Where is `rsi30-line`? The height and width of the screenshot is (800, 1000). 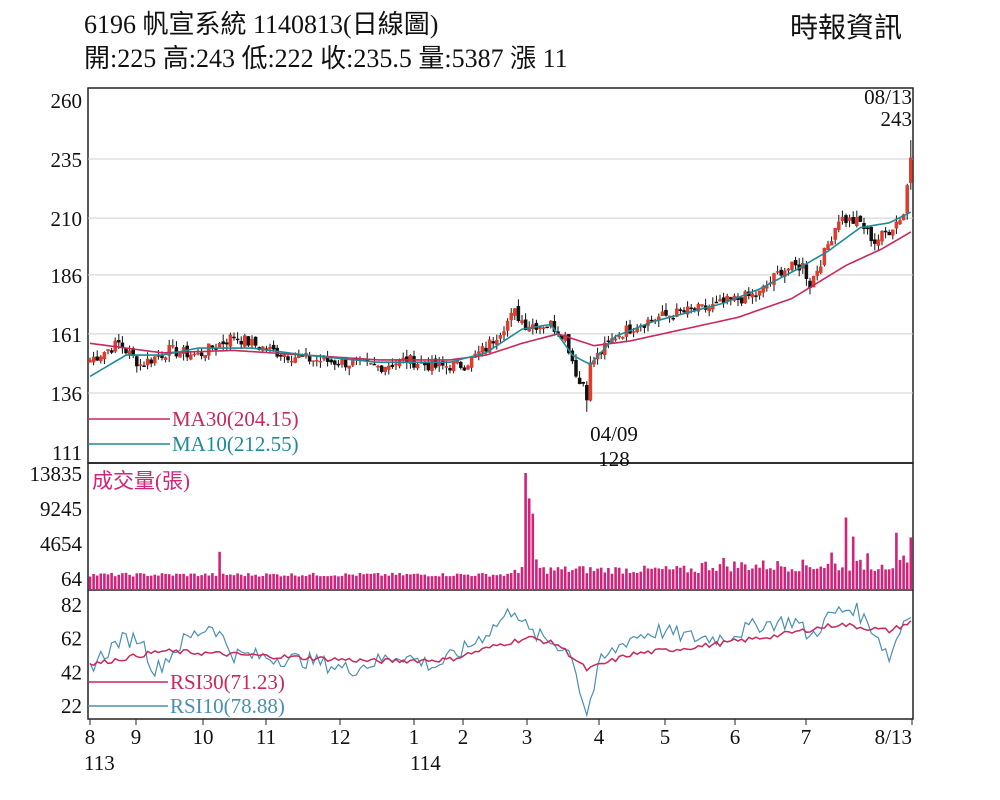
rsi30-line is located at coordinates (500, 646).